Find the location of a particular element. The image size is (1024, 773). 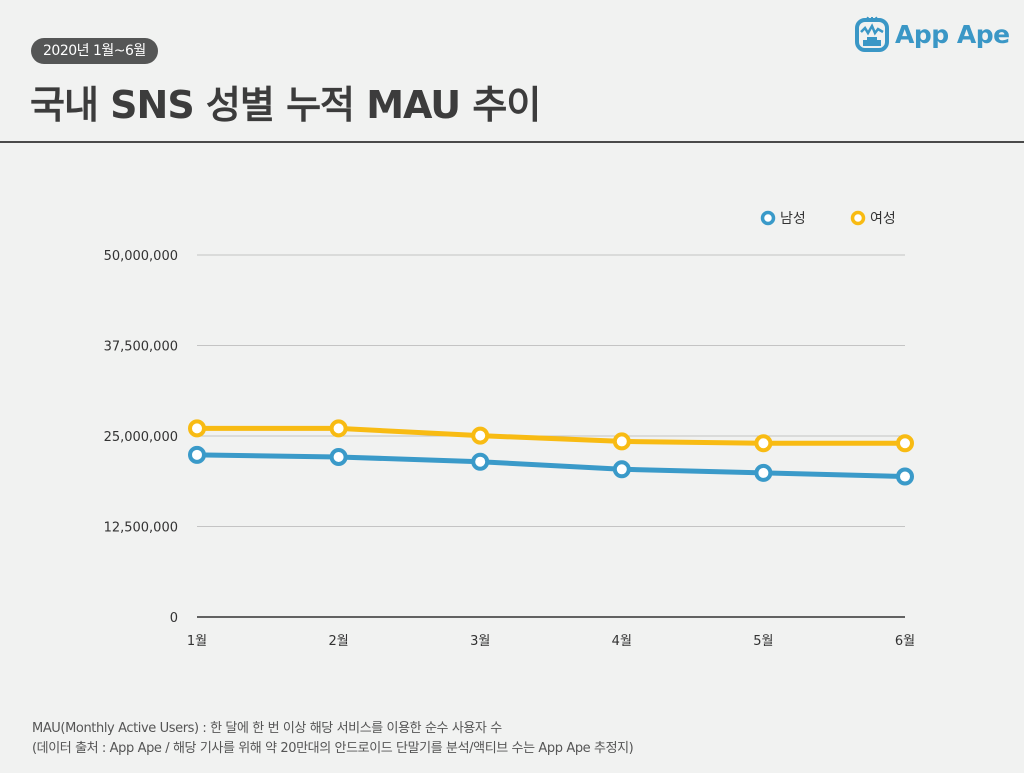

app-ape-logo: App Ape is located at coordinates (932, 34).